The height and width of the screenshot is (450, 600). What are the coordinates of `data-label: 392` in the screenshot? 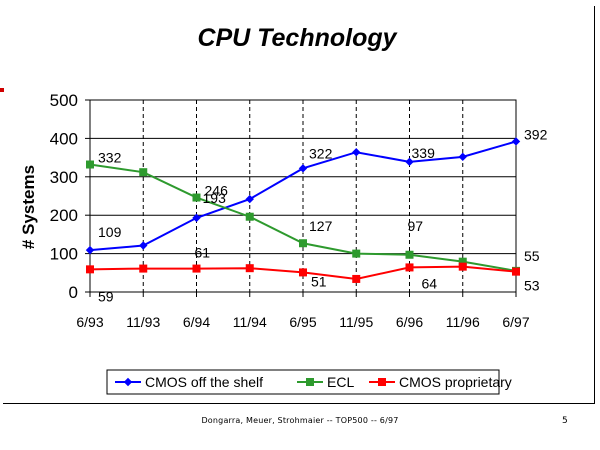 It's located at (536, 134).